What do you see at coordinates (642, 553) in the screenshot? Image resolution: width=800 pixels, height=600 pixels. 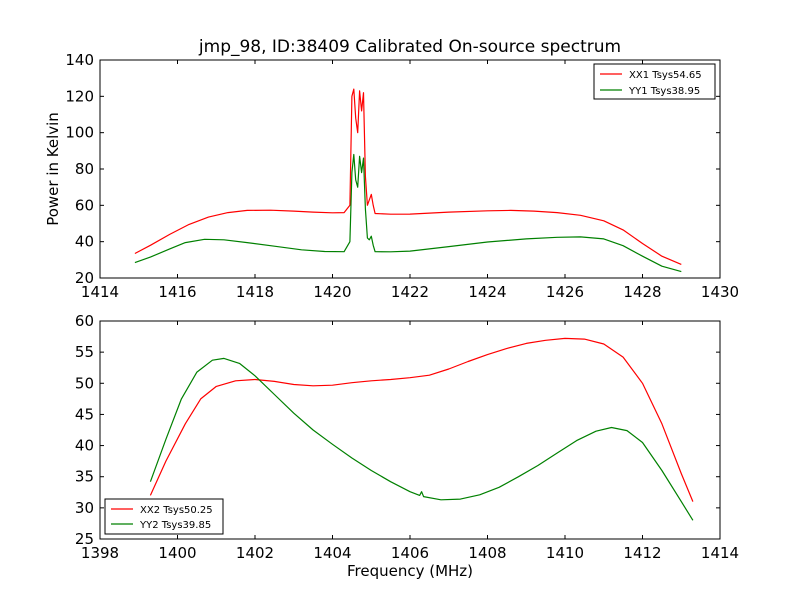 I see `bottom-x-tick-label: 1412` at bounding box center [642, 553].